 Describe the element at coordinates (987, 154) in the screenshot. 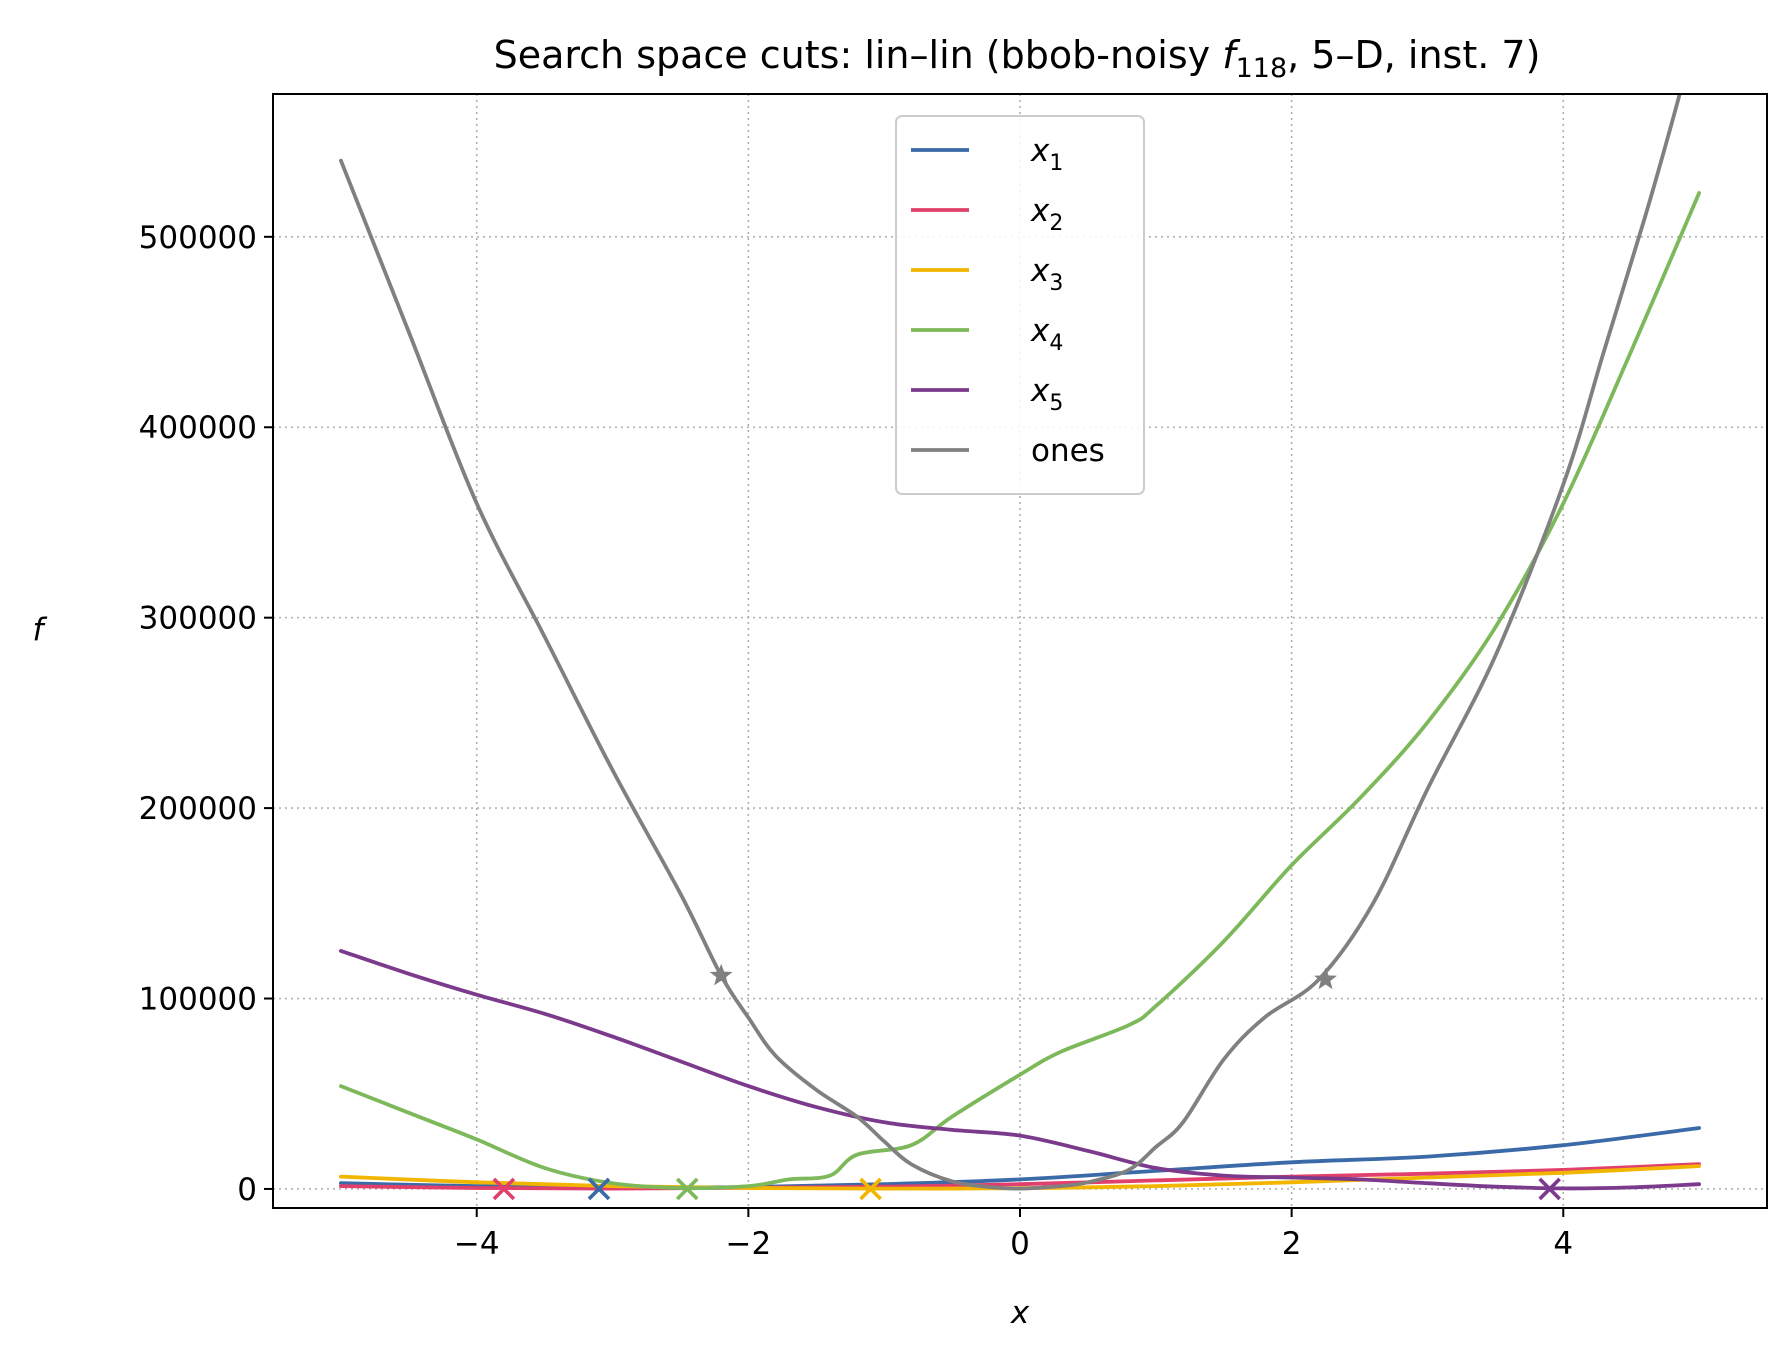

I see `legend-item-x1: x1` at that location.